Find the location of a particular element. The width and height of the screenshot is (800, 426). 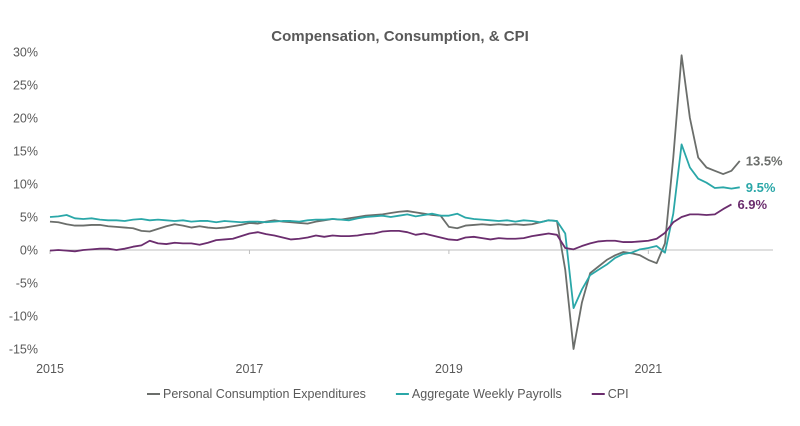

end-value-label: 13.5% is located at coordinates (764, 160).